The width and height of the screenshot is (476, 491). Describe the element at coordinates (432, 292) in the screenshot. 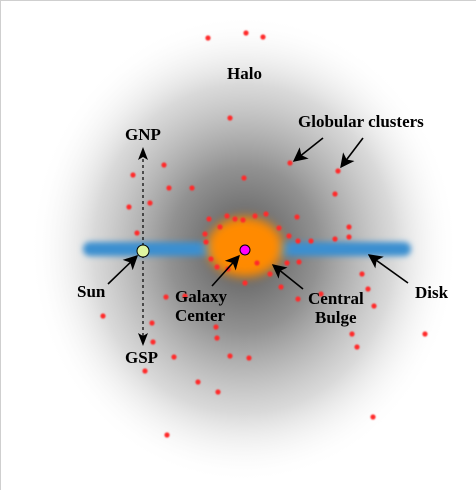

I see `disk-label: Disk` at that location.